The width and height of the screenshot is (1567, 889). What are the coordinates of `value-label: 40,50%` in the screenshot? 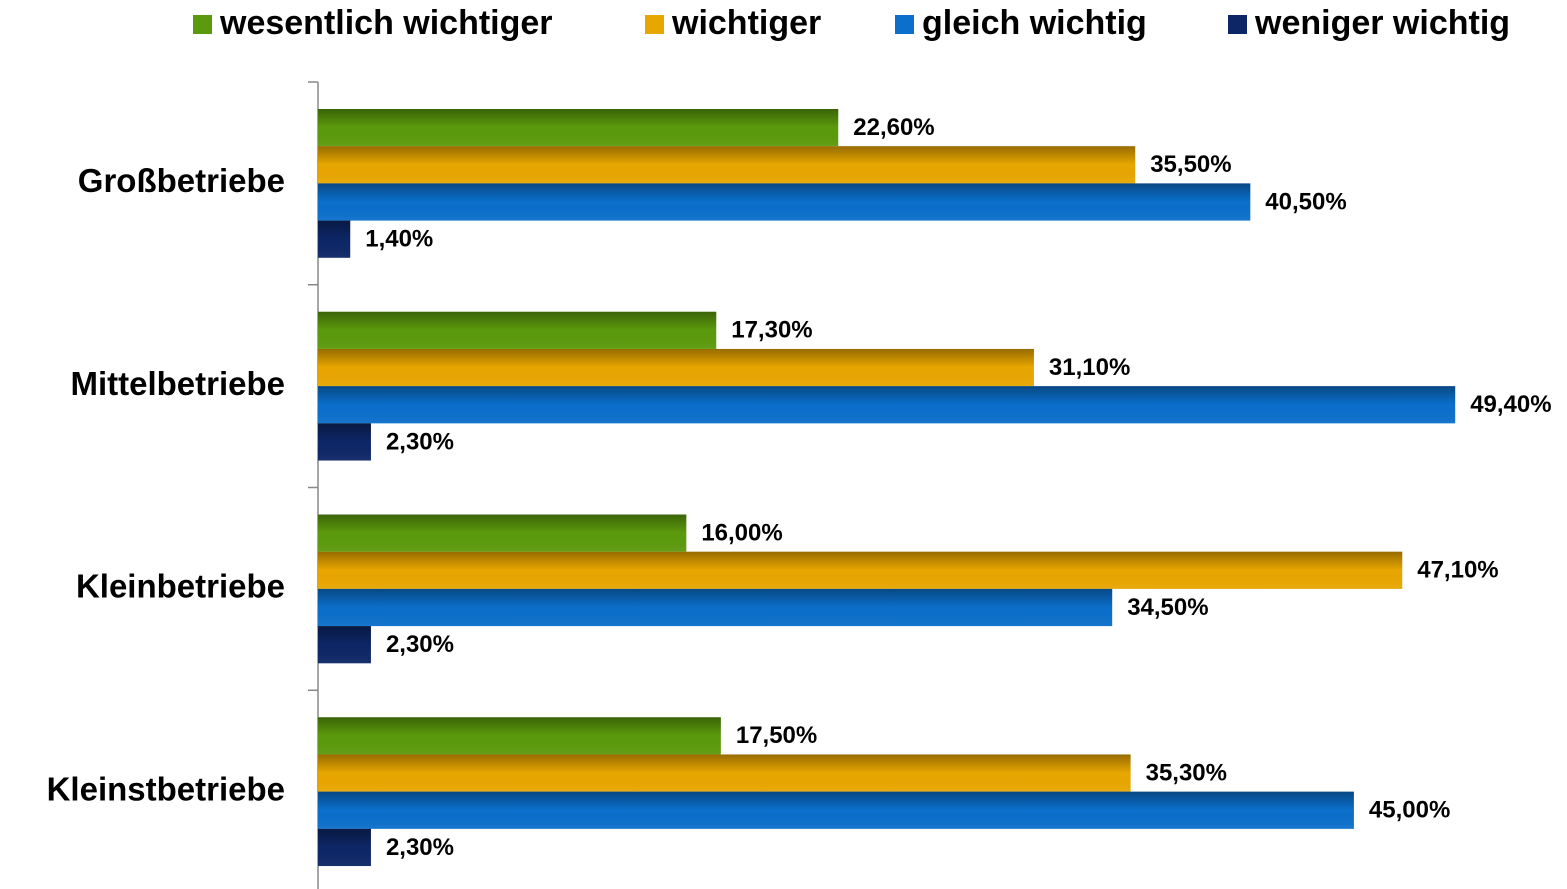 It's located at (1305, 201).